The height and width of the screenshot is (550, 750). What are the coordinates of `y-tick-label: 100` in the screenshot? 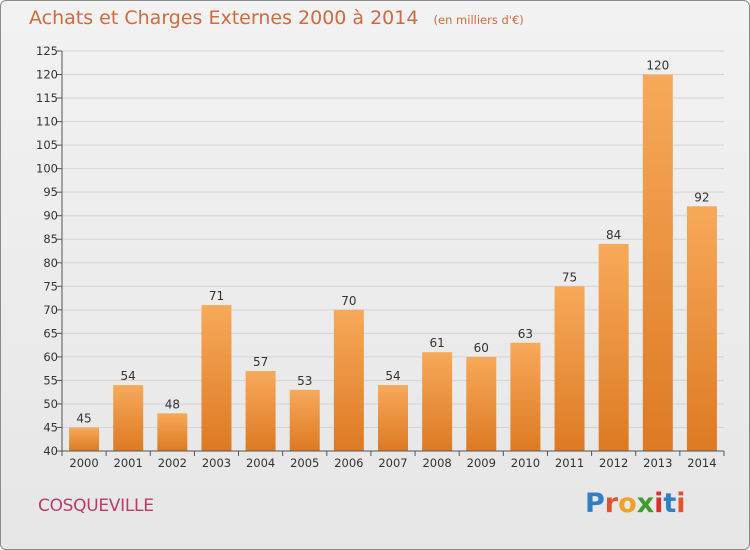 It's located at (47, 169).